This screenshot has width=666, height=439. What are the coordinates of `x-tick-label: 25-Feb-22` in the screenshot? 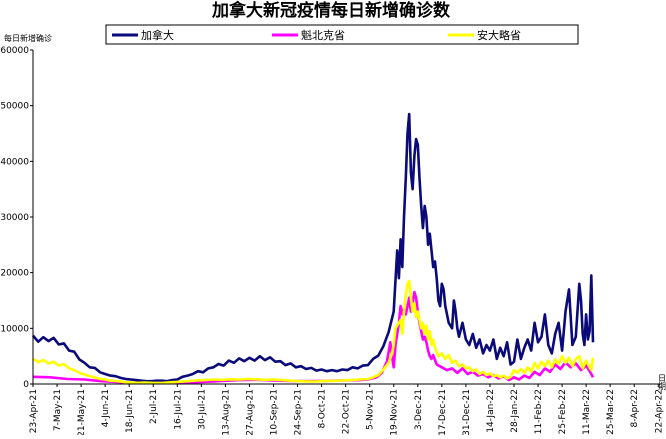 It's located at (563, 411).